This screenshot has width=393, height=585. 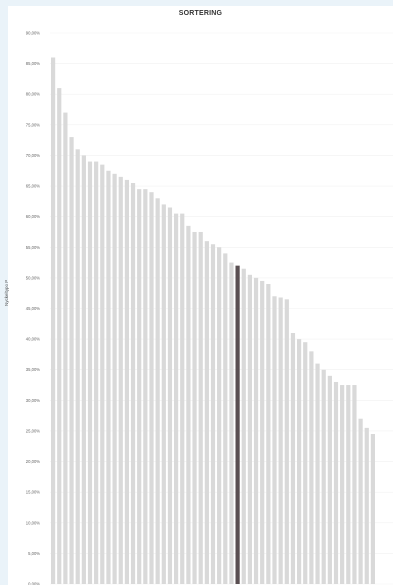 What do you see at coordinates (33, 155) in the screenshot?
I see `y-tick-label: 70,00%` at bounding box center [33, 155].